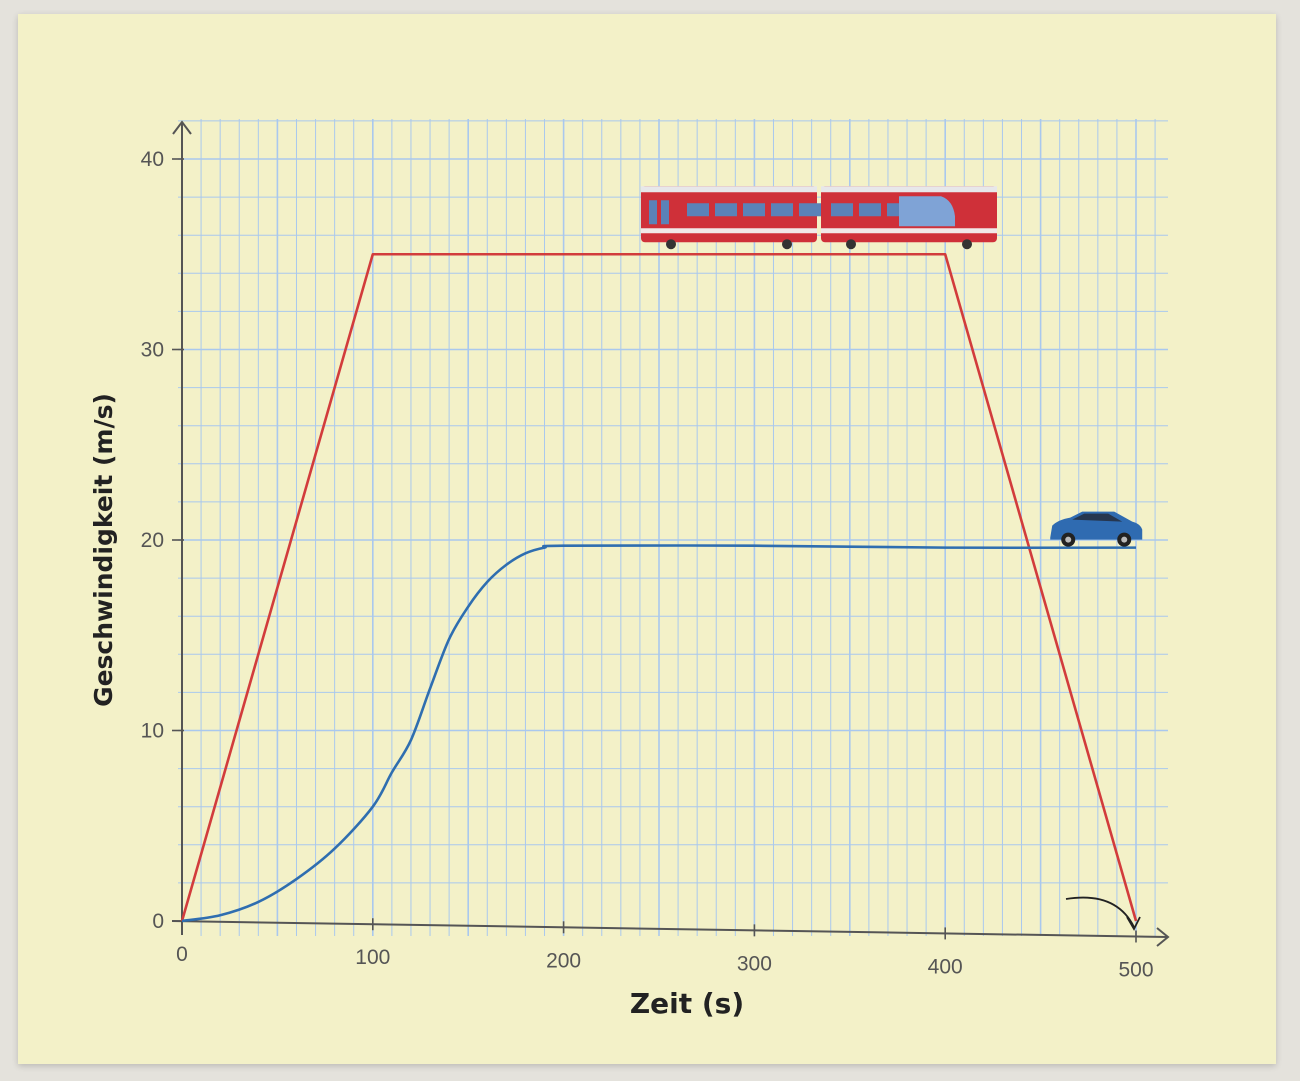 The width and height of the screenshot is (1300, 1081). What do you see at coordinates (152, 731) in the screenshot?
I see `y-tick-label: 10` at bounding box center [152, 731].